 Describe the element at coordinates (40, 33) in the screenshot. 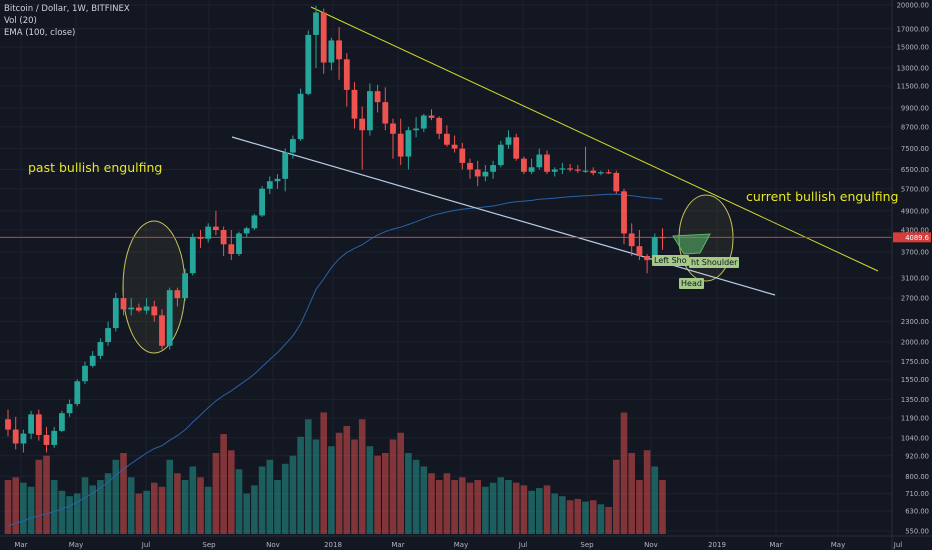

I see `ema-indicator-label: EMA (100, close)` at that location.